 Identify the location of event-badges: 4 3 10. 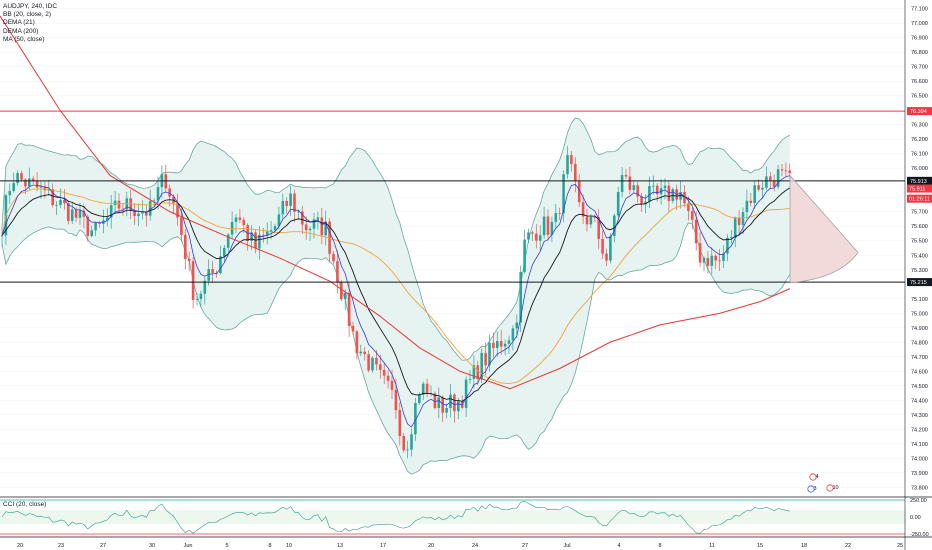
(823, 483).